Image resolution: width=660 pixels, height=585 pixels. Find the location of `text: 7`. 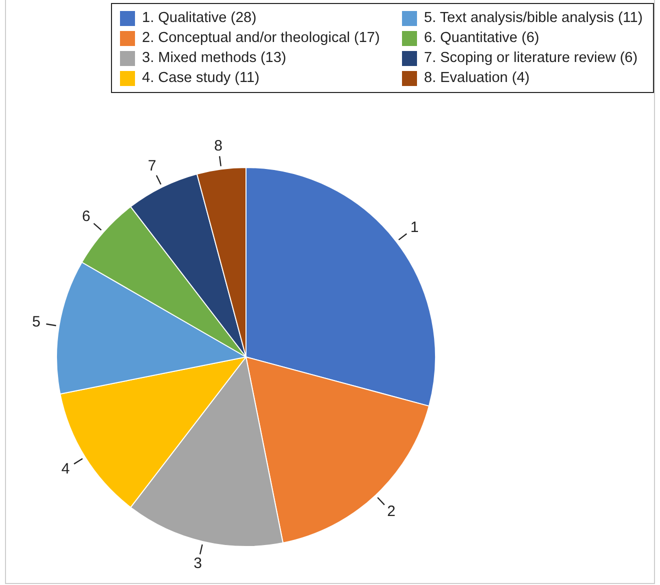

text: 7 is located at coordinates (152, 166).